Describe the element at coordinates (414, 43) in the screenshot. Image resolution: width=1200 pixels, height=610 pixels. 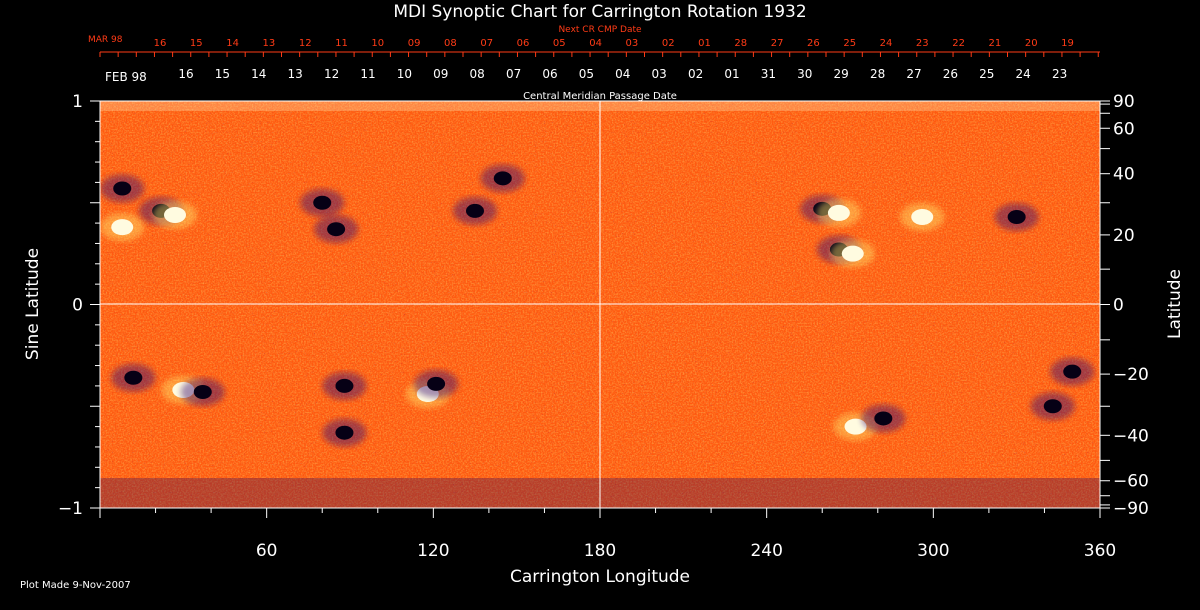
I see `next-cmp-day-label: 09` at that location.